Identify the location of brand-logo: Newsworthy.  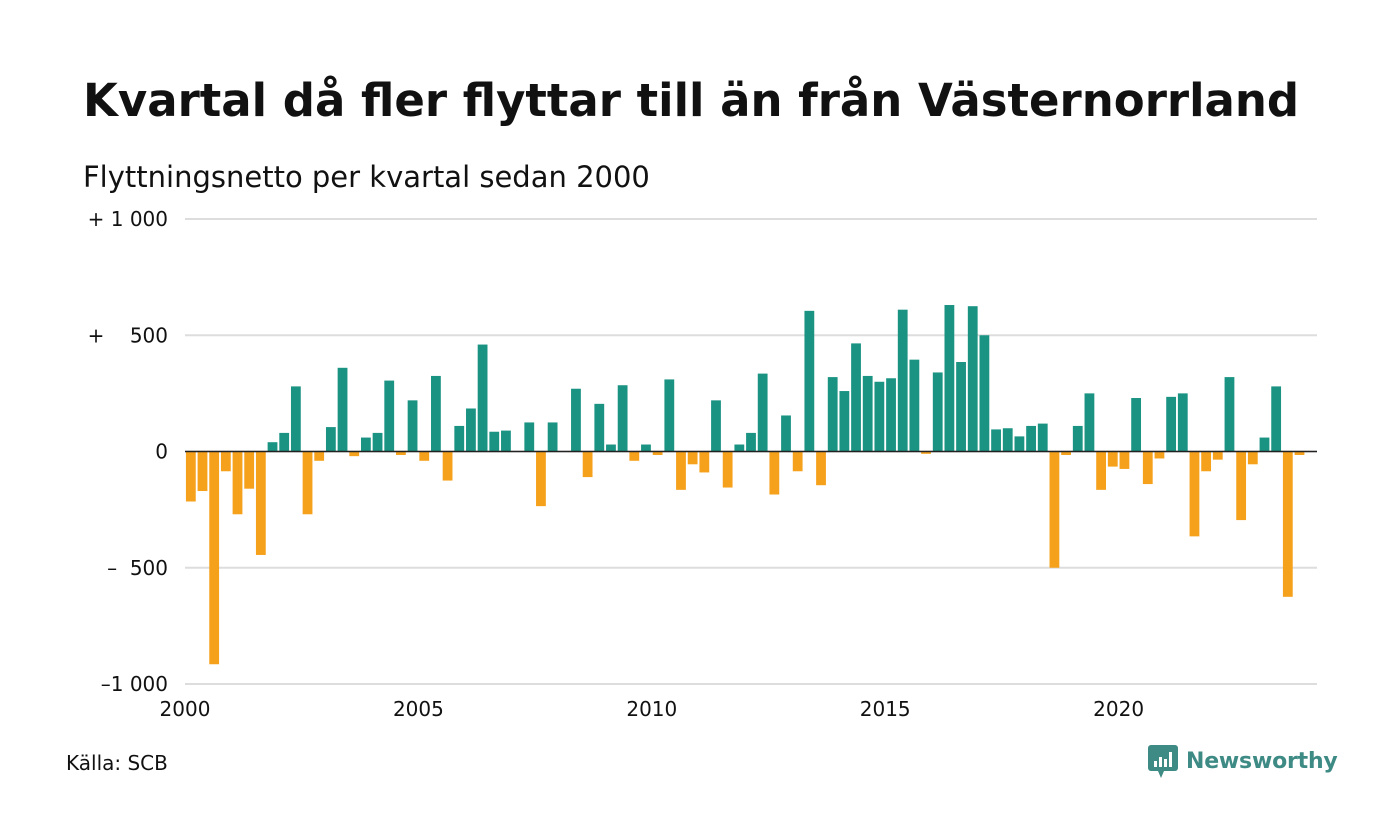
(1243, 761).